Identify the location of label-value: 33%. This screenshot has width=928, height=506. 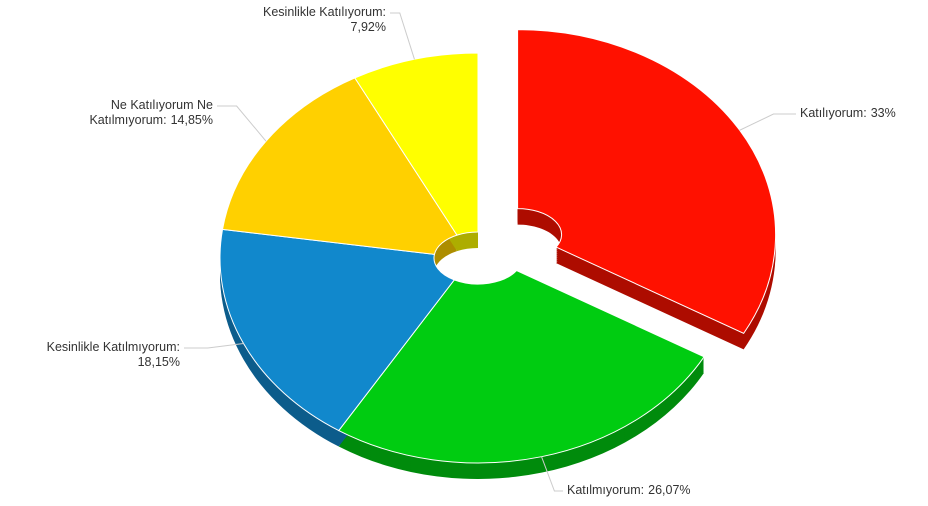
(883, 113).